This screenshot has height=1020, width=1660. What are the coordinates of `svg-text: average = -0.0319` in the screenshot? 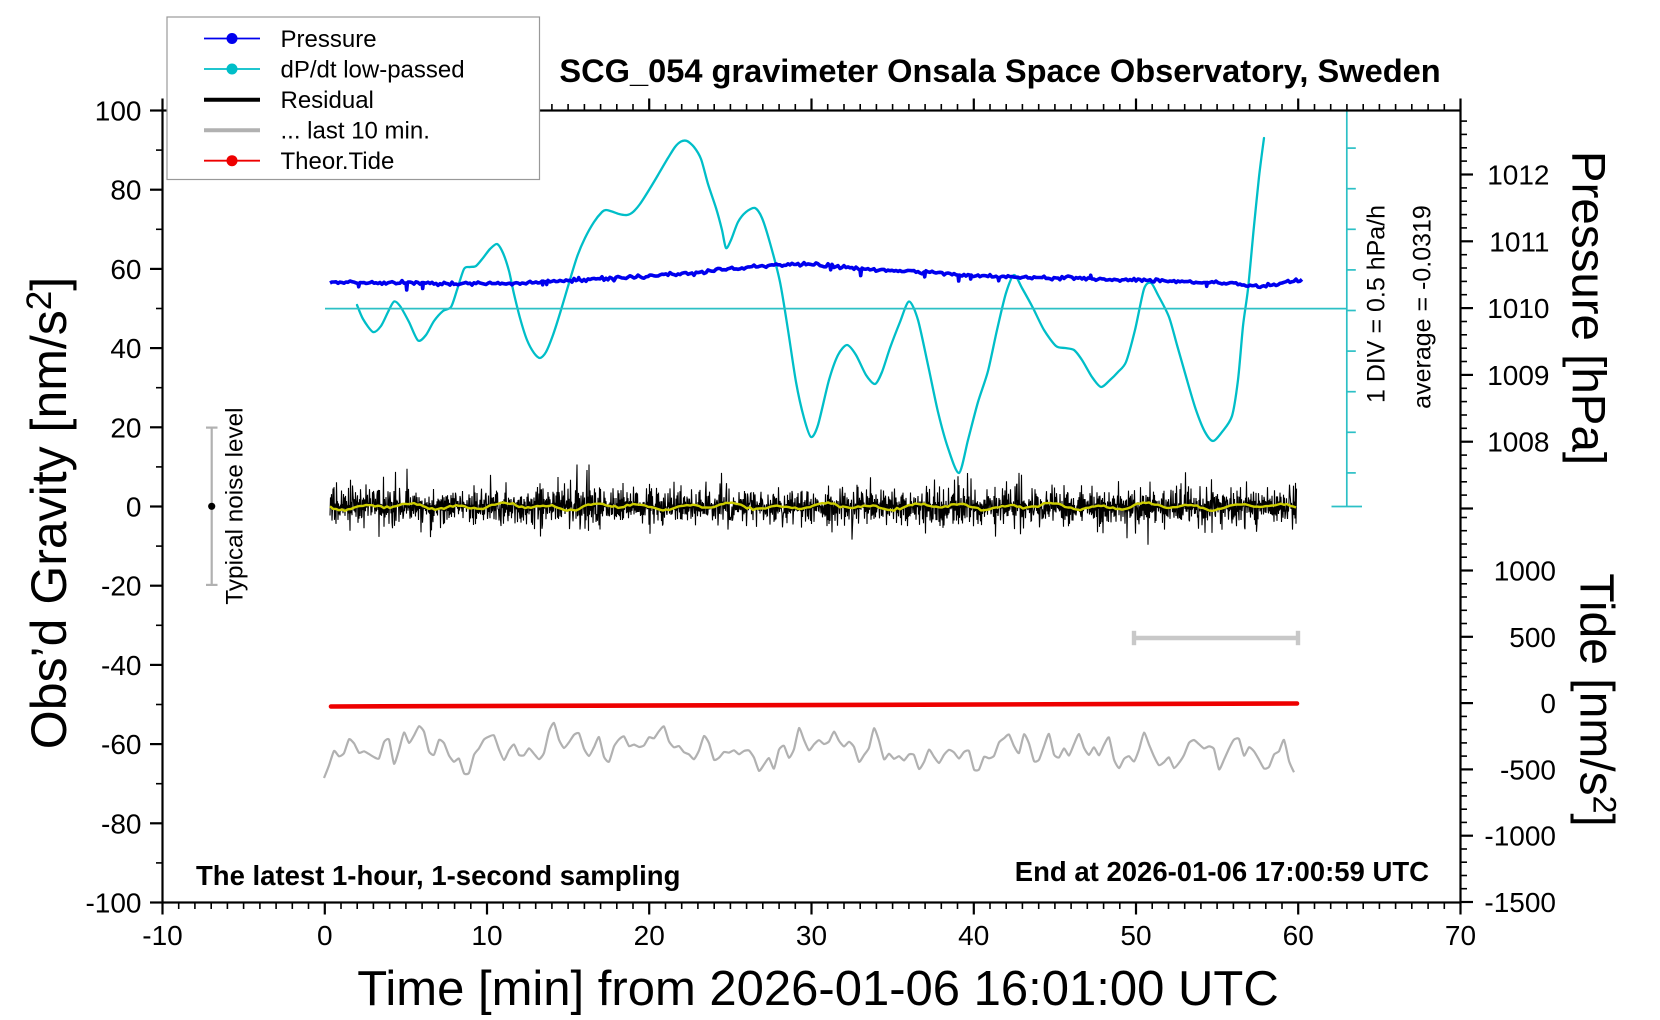 It's located at (1423, 307).